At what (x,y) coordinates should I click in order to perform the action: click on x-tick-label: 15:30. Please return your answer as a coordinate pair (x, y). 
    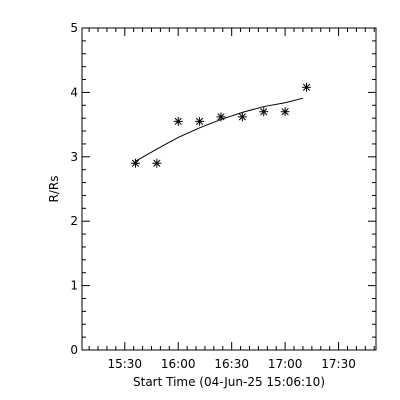
    Looking at the image, I should click on (124, 364).